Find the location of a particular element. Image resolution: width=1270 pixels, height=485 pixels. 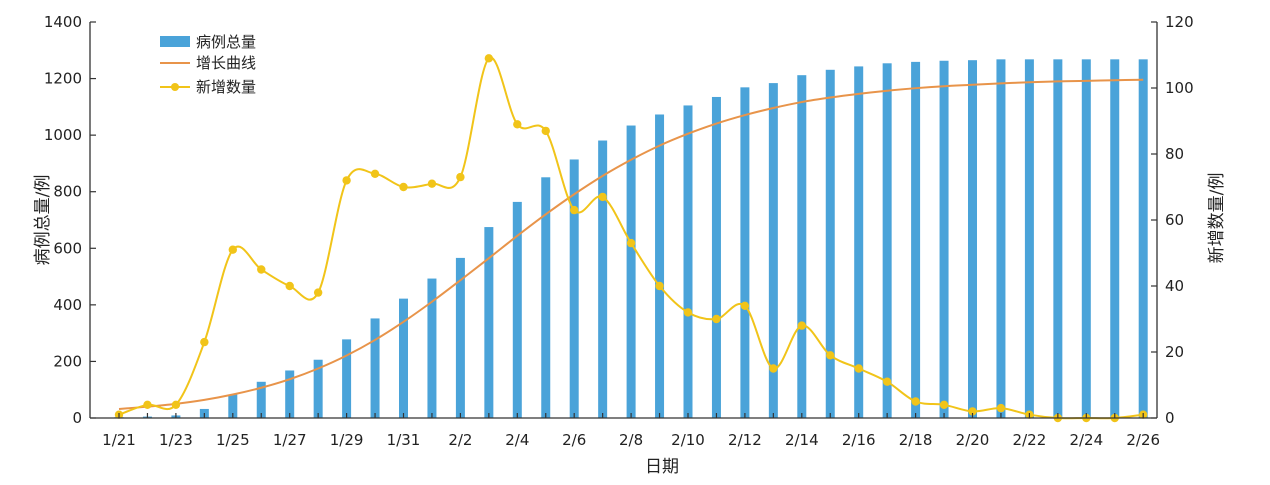

x-tick-label: 2/20 is located at coordinates (973, 440).